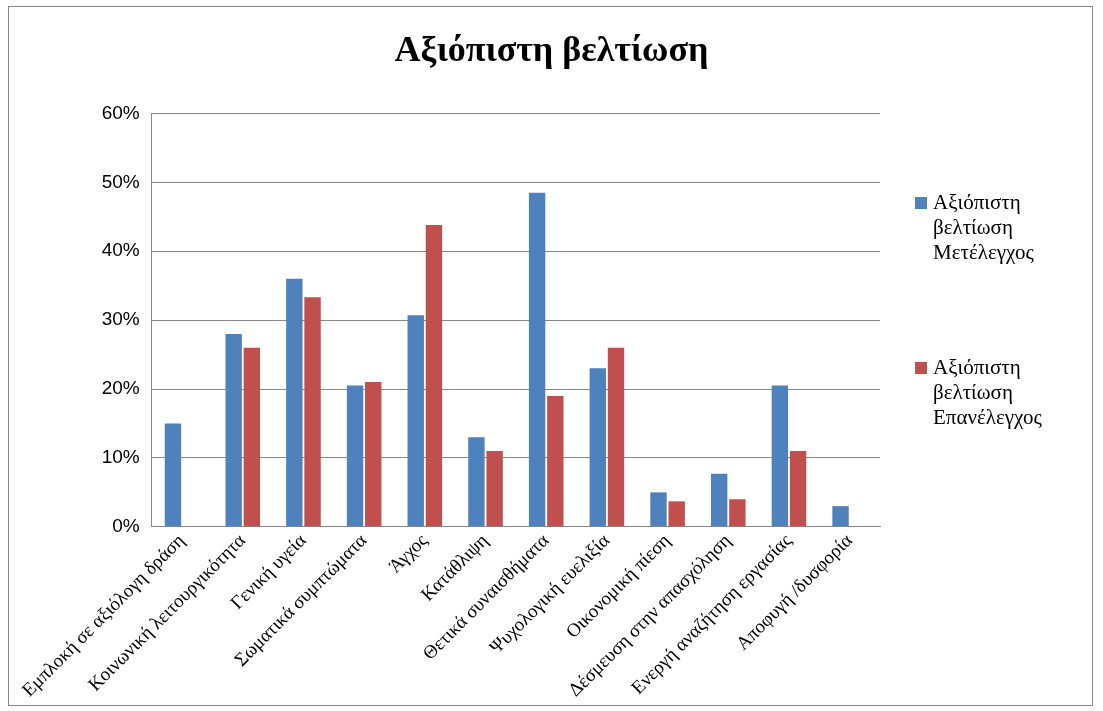 Image resolution: width=1103 pixels, height=711 pixels. Describe the element at coordinates (120, 457) in the screenshot. I see `y-tick-label: 10%` at that location.